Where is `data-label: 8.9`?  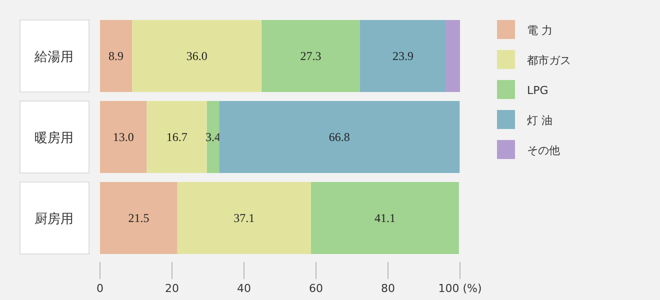 data-label: 8.9 is located at coordinates (116, 56).